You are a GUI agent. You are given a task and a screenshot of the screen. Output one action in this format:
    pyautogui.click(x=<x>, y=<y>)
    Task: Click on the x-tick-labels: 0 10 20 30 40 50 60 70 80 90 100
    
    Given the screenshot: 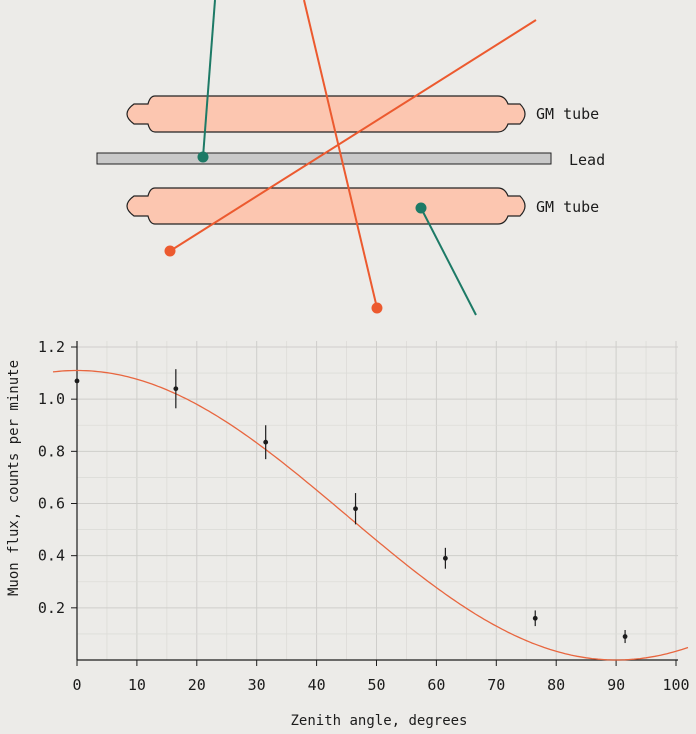 What is the action you would take?
    pyautogui.click(x=380, y=685)
    